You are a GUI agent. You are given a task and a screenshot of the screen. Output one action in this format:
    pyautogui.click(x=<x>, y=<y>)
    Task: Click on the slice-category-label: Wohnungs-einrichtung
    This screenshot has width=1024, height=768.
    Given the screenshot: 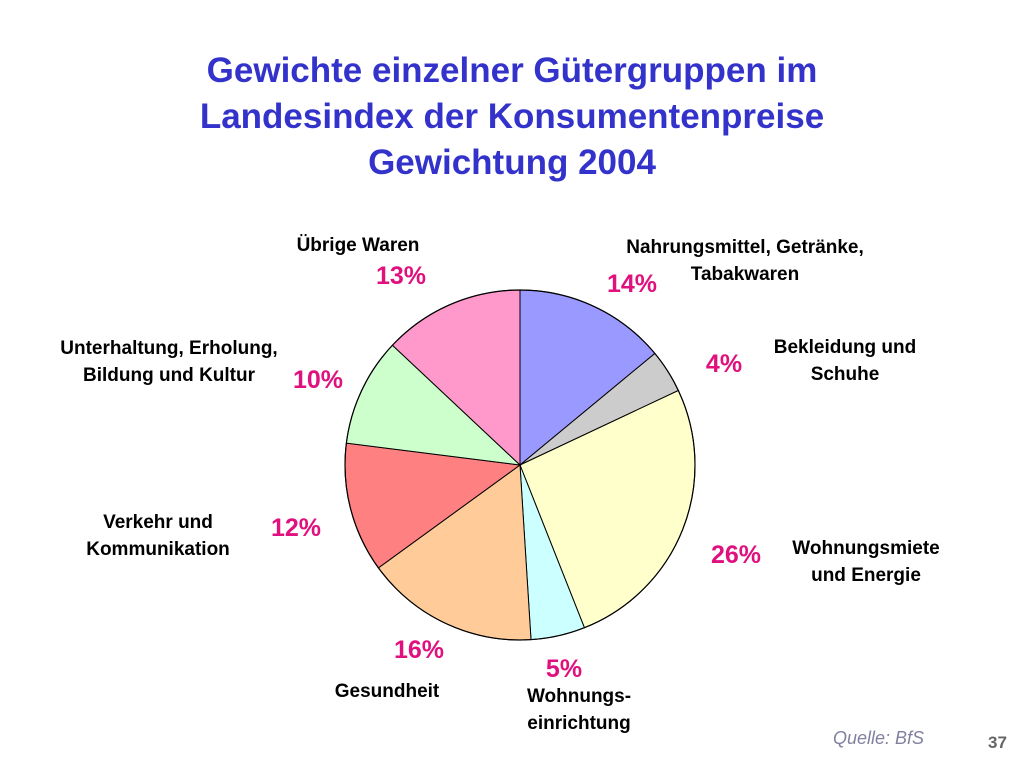 What is the action you would take?
    pyautogui.click(x=579, y=710)
    